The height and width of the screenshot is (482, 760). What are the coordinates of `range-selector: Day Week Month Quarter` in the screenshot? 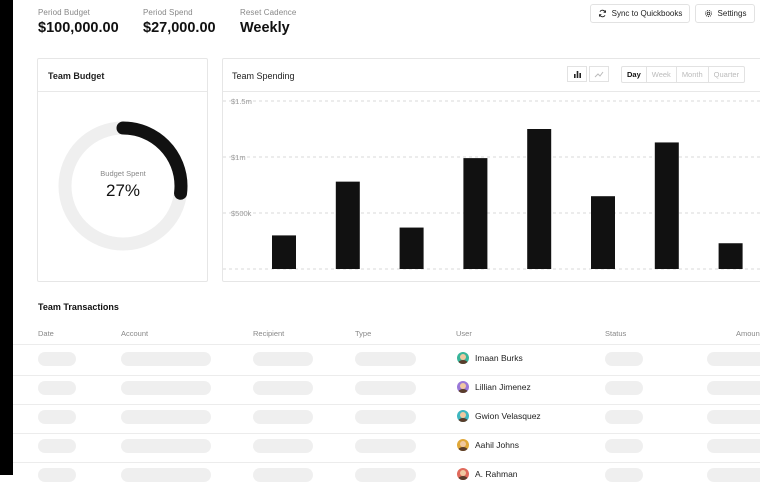 It's located at (683, 74).